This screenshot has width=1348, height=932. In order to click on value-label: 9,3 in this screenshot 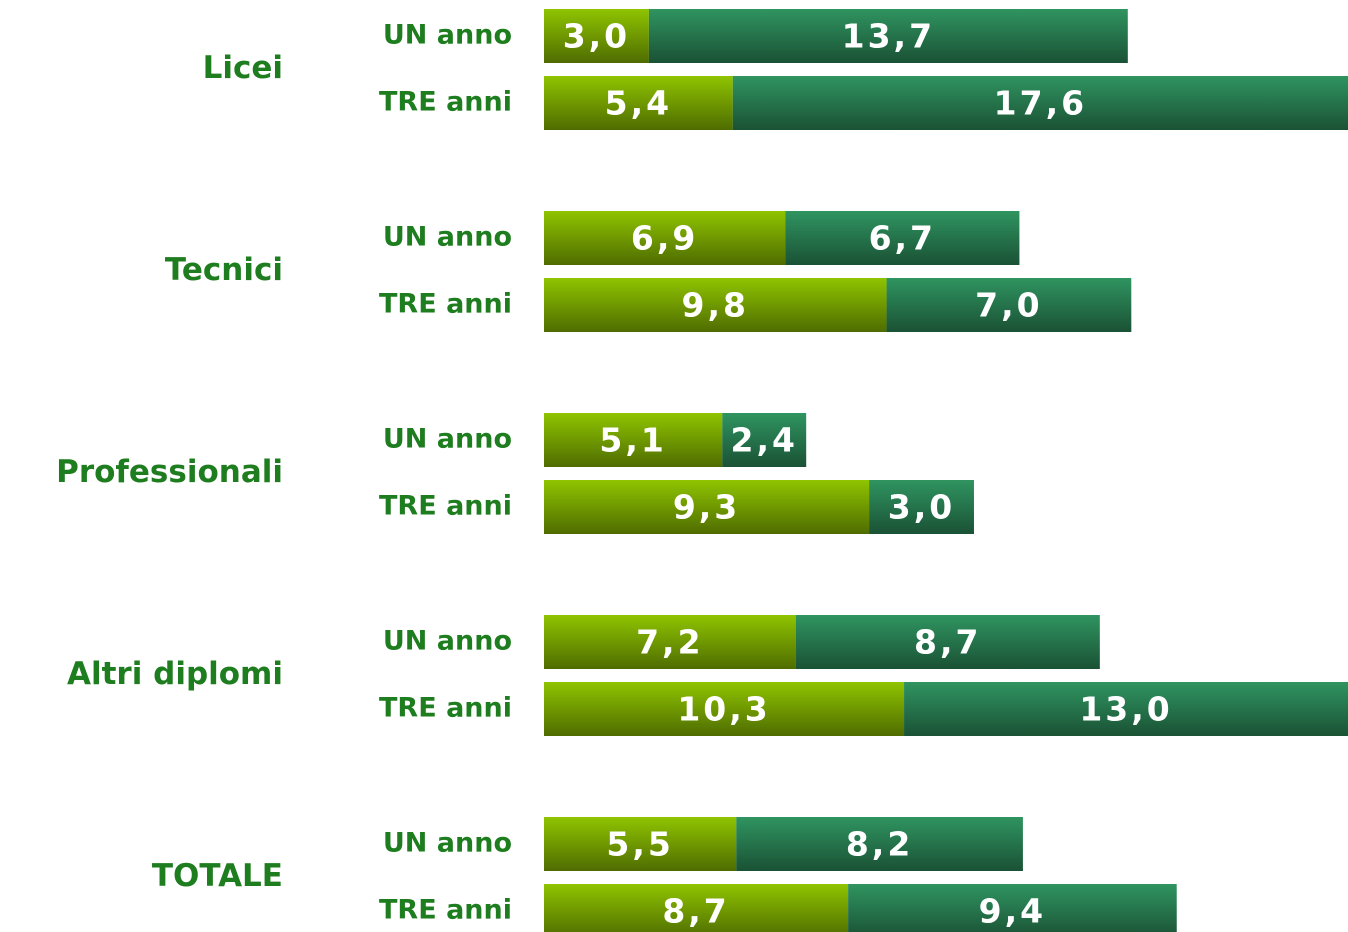, I will do `click(706, 507)`.